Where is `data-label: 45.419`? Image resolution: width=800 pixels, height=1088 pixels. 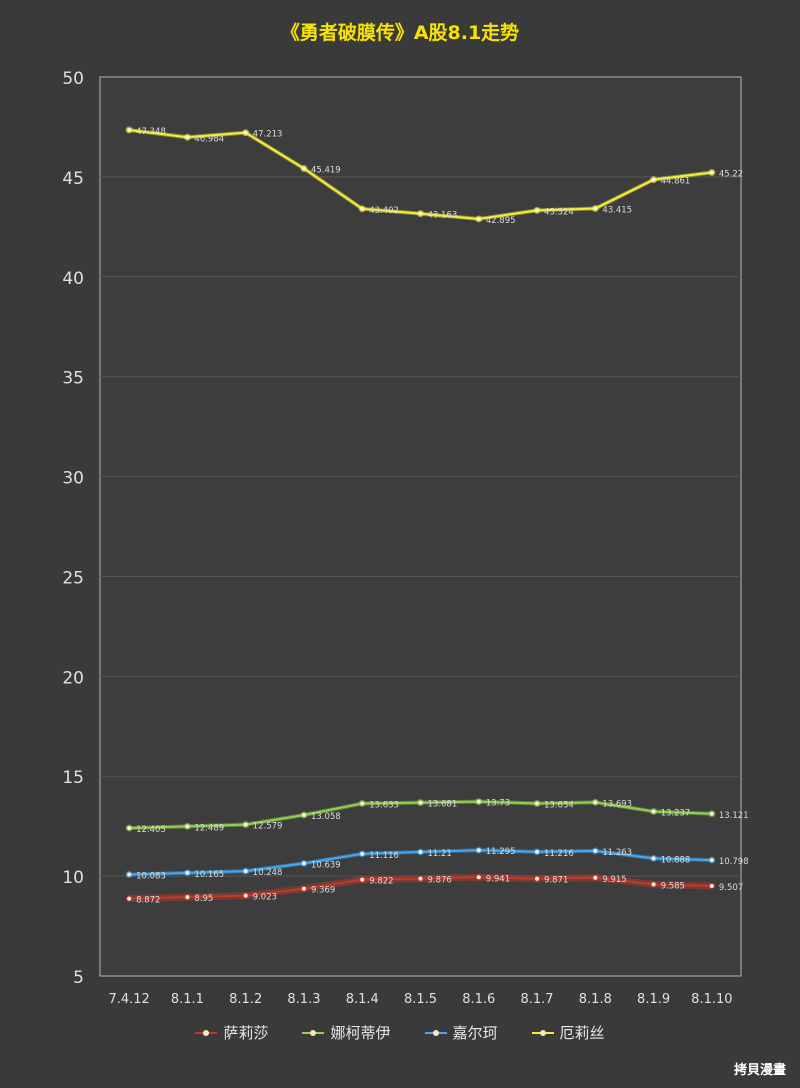
data-label: 45.419 is located at coordinates (326, 171).